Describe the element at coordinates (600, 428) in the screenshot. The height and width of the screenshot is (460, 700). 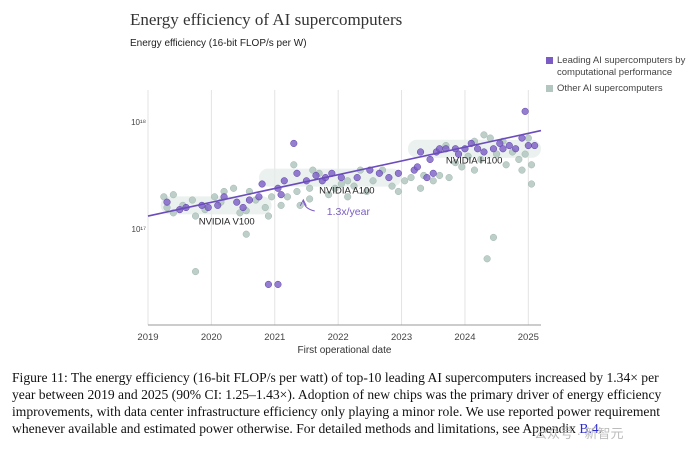
I see `caption-end: .` at that location.